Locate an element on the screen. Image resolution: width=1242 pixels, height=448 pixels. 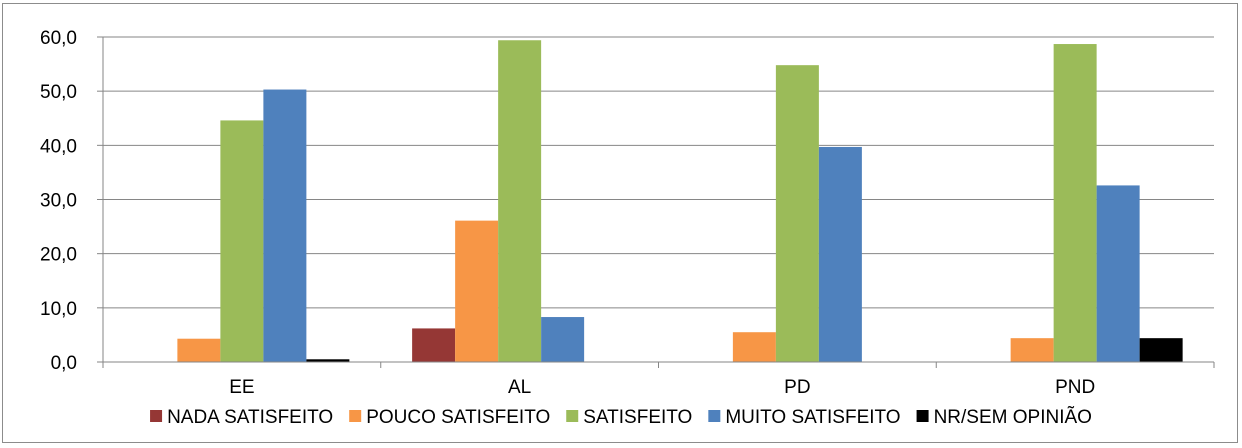
x-tick-labels: EE AL PD PND is located at coordinates (662, 387).